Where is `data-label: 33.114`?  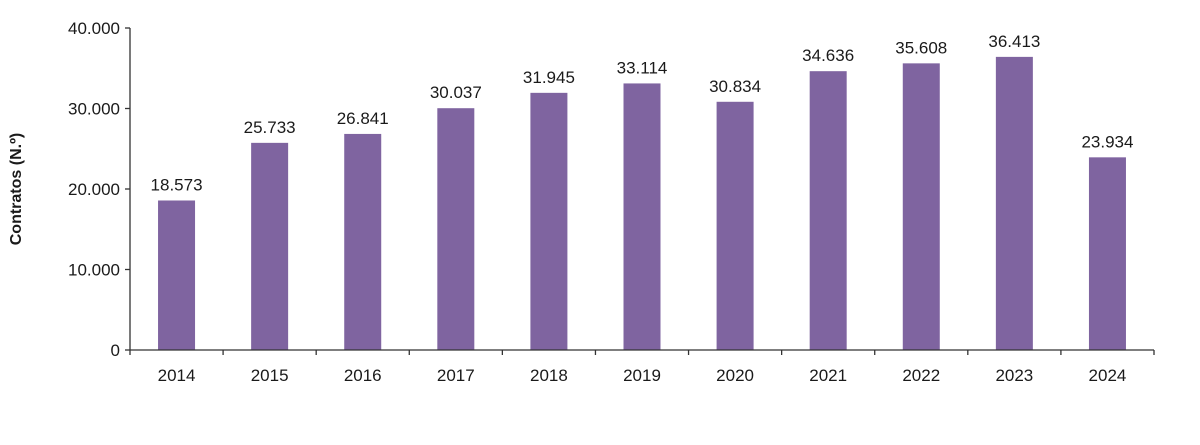
data-label: 33.114 is located at coordinates (642, 67).